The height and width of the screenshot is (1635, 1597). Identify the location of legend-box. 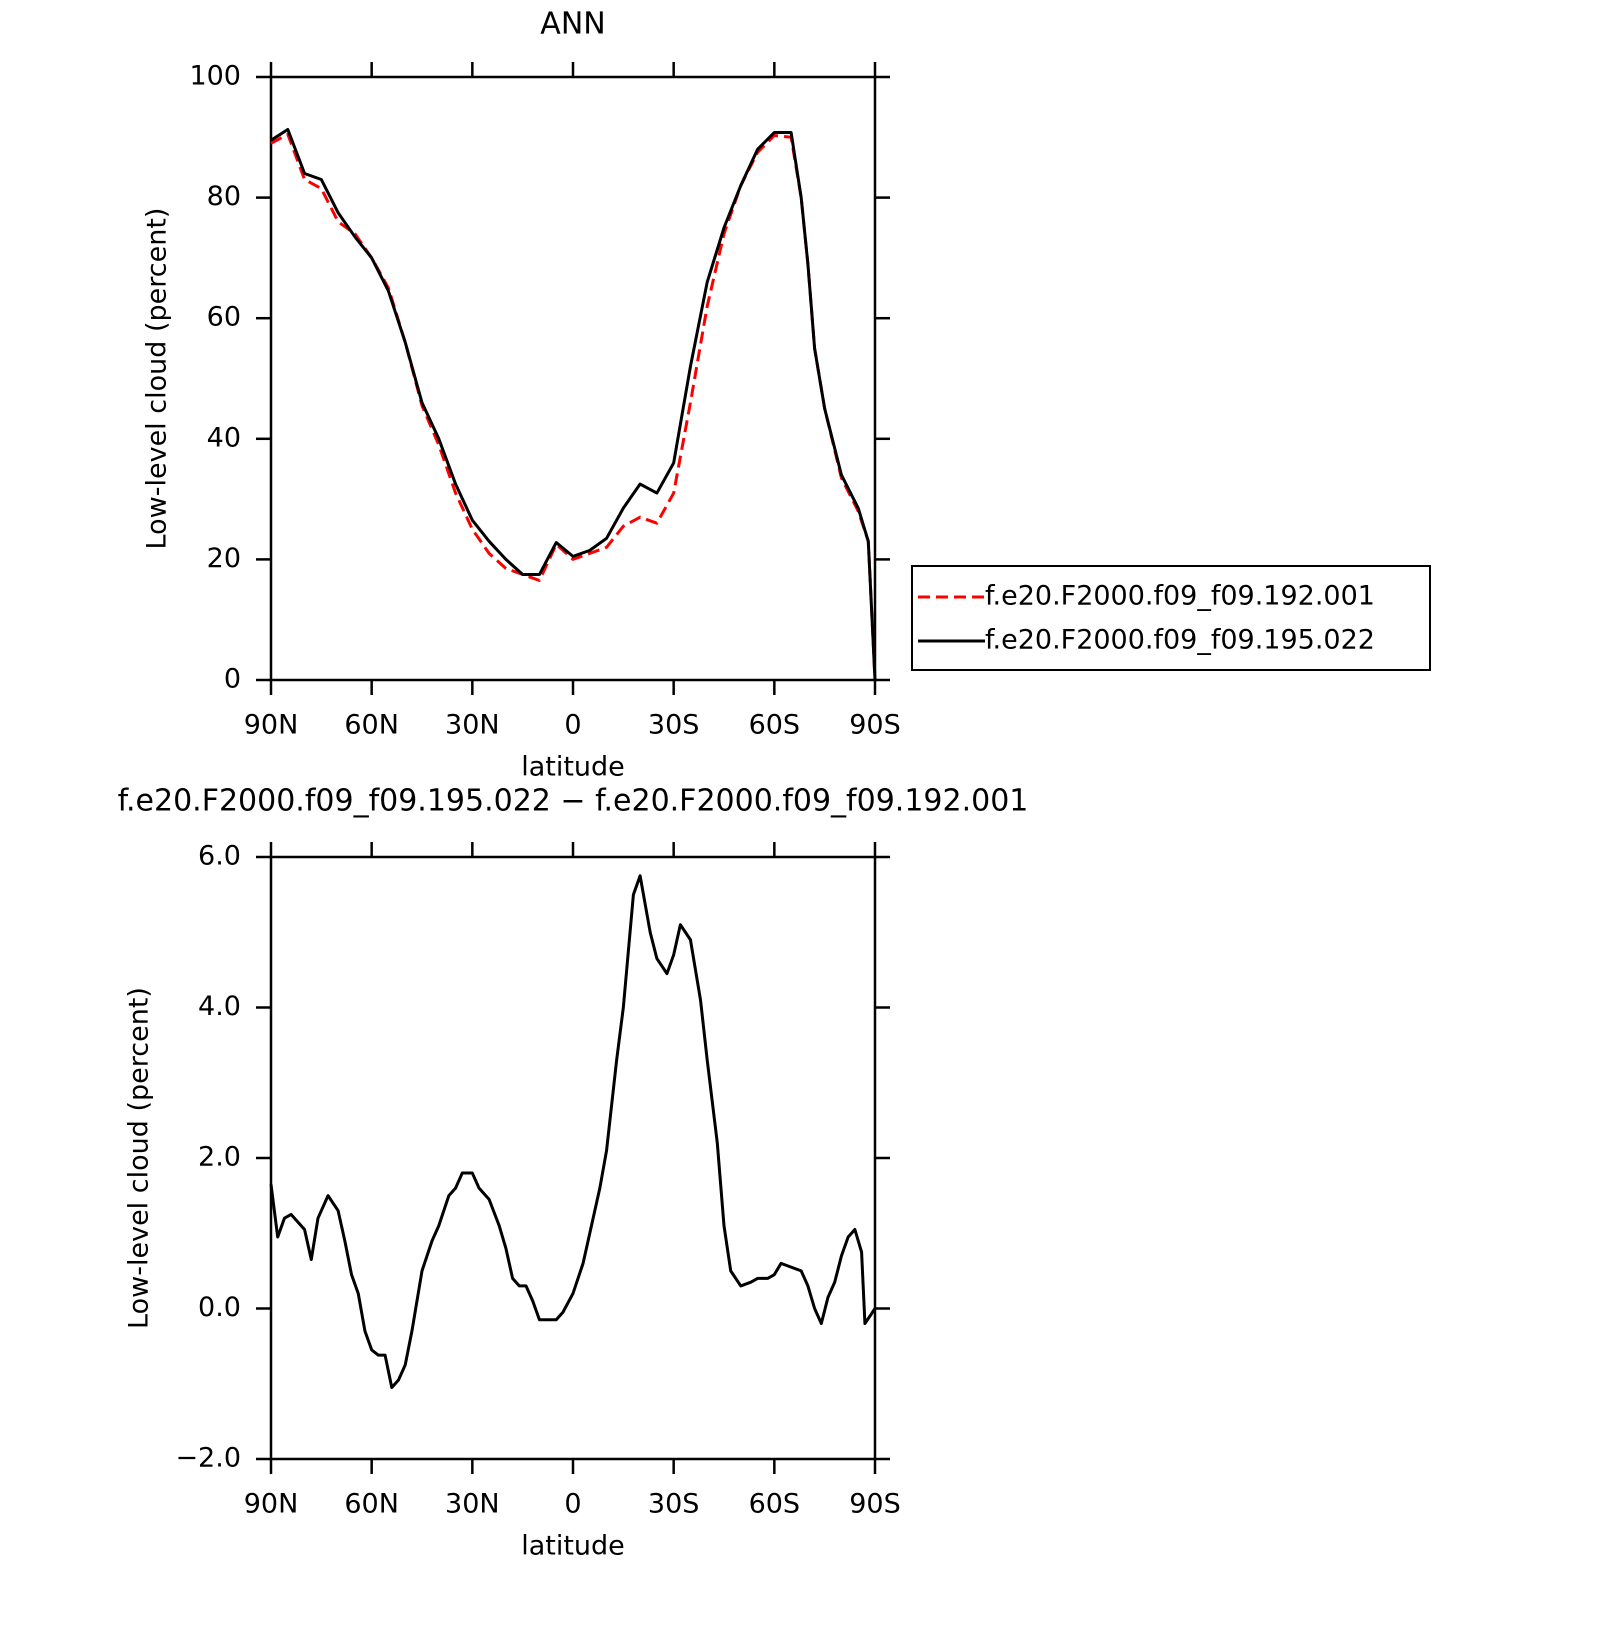
(1171, 618).